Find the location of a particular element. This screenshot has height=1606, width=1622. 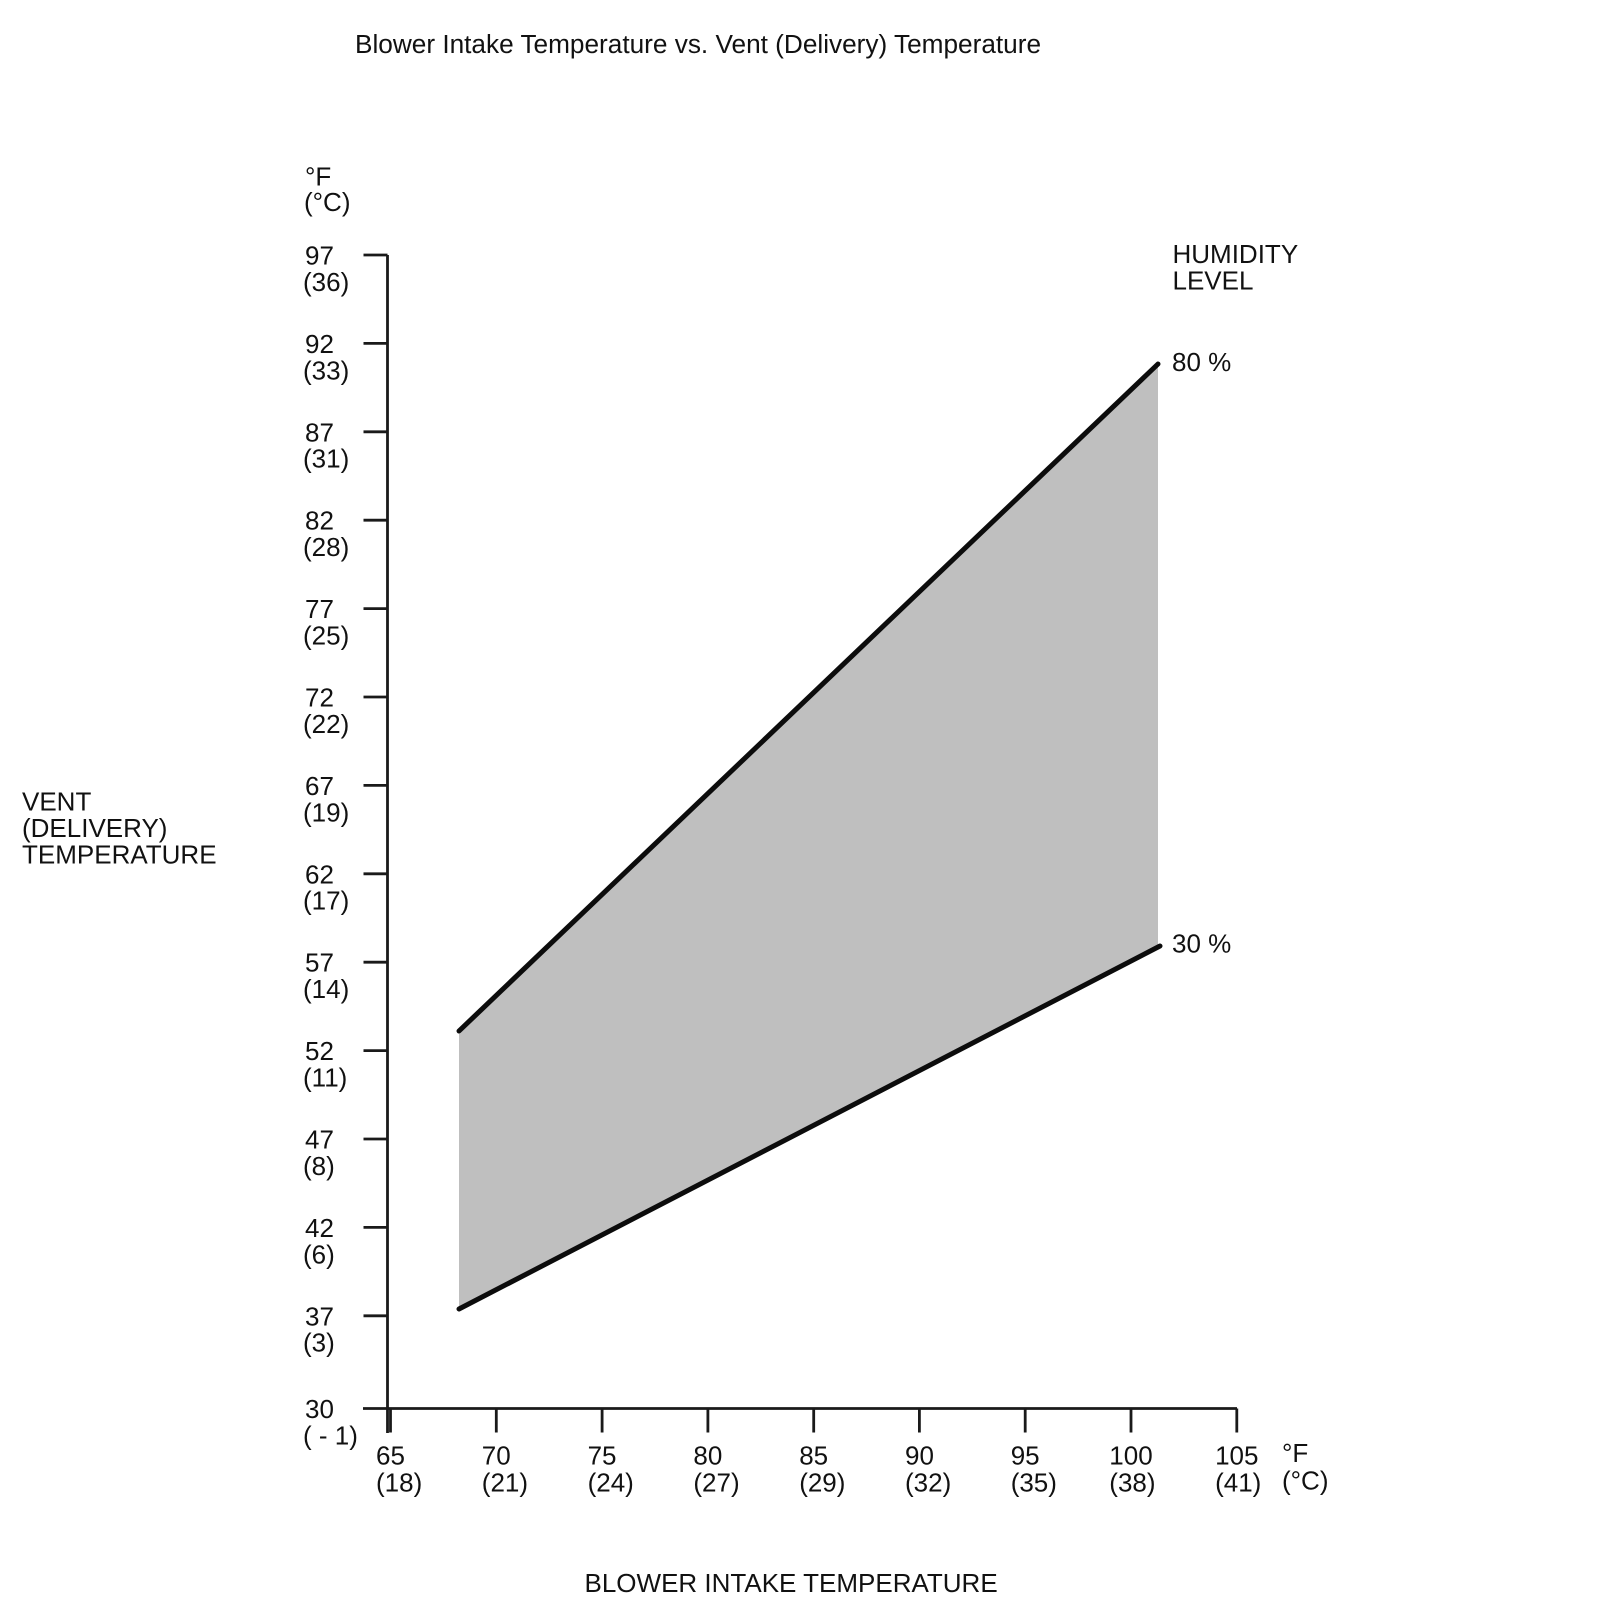

svg-text: TEMPERATURE is located at coordinates (119, 855).